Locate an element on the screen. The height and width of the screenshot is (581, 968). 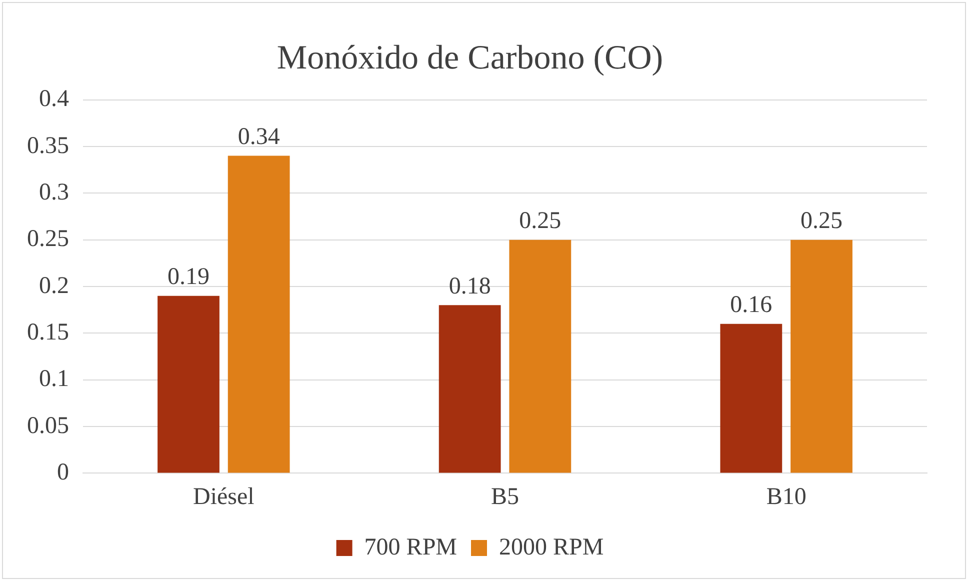
legend-label: 2000 RPM is located at coordinates (551, 547).